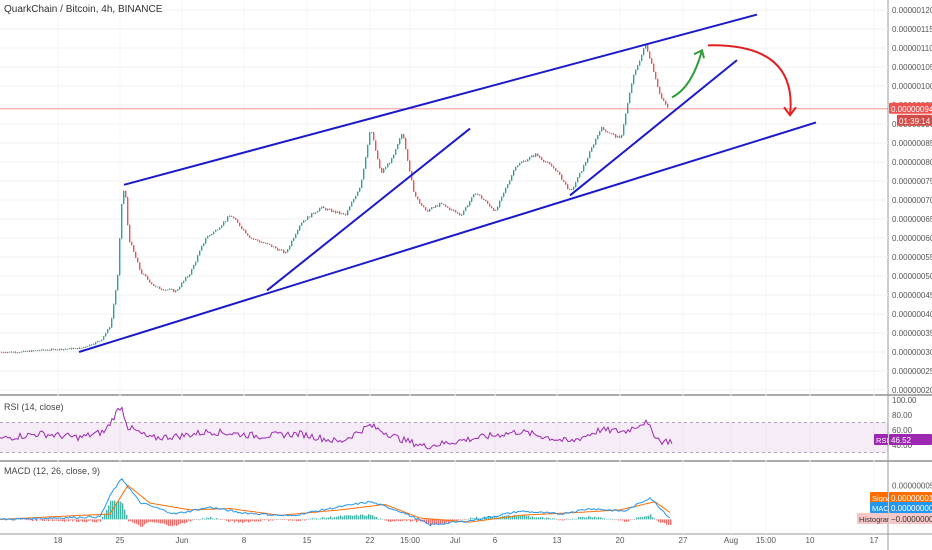  What do you see at coordinates (882, 498) in the screenshot?
I see `signal-name-badge-text: Signal` at bounding box center [882, 498].